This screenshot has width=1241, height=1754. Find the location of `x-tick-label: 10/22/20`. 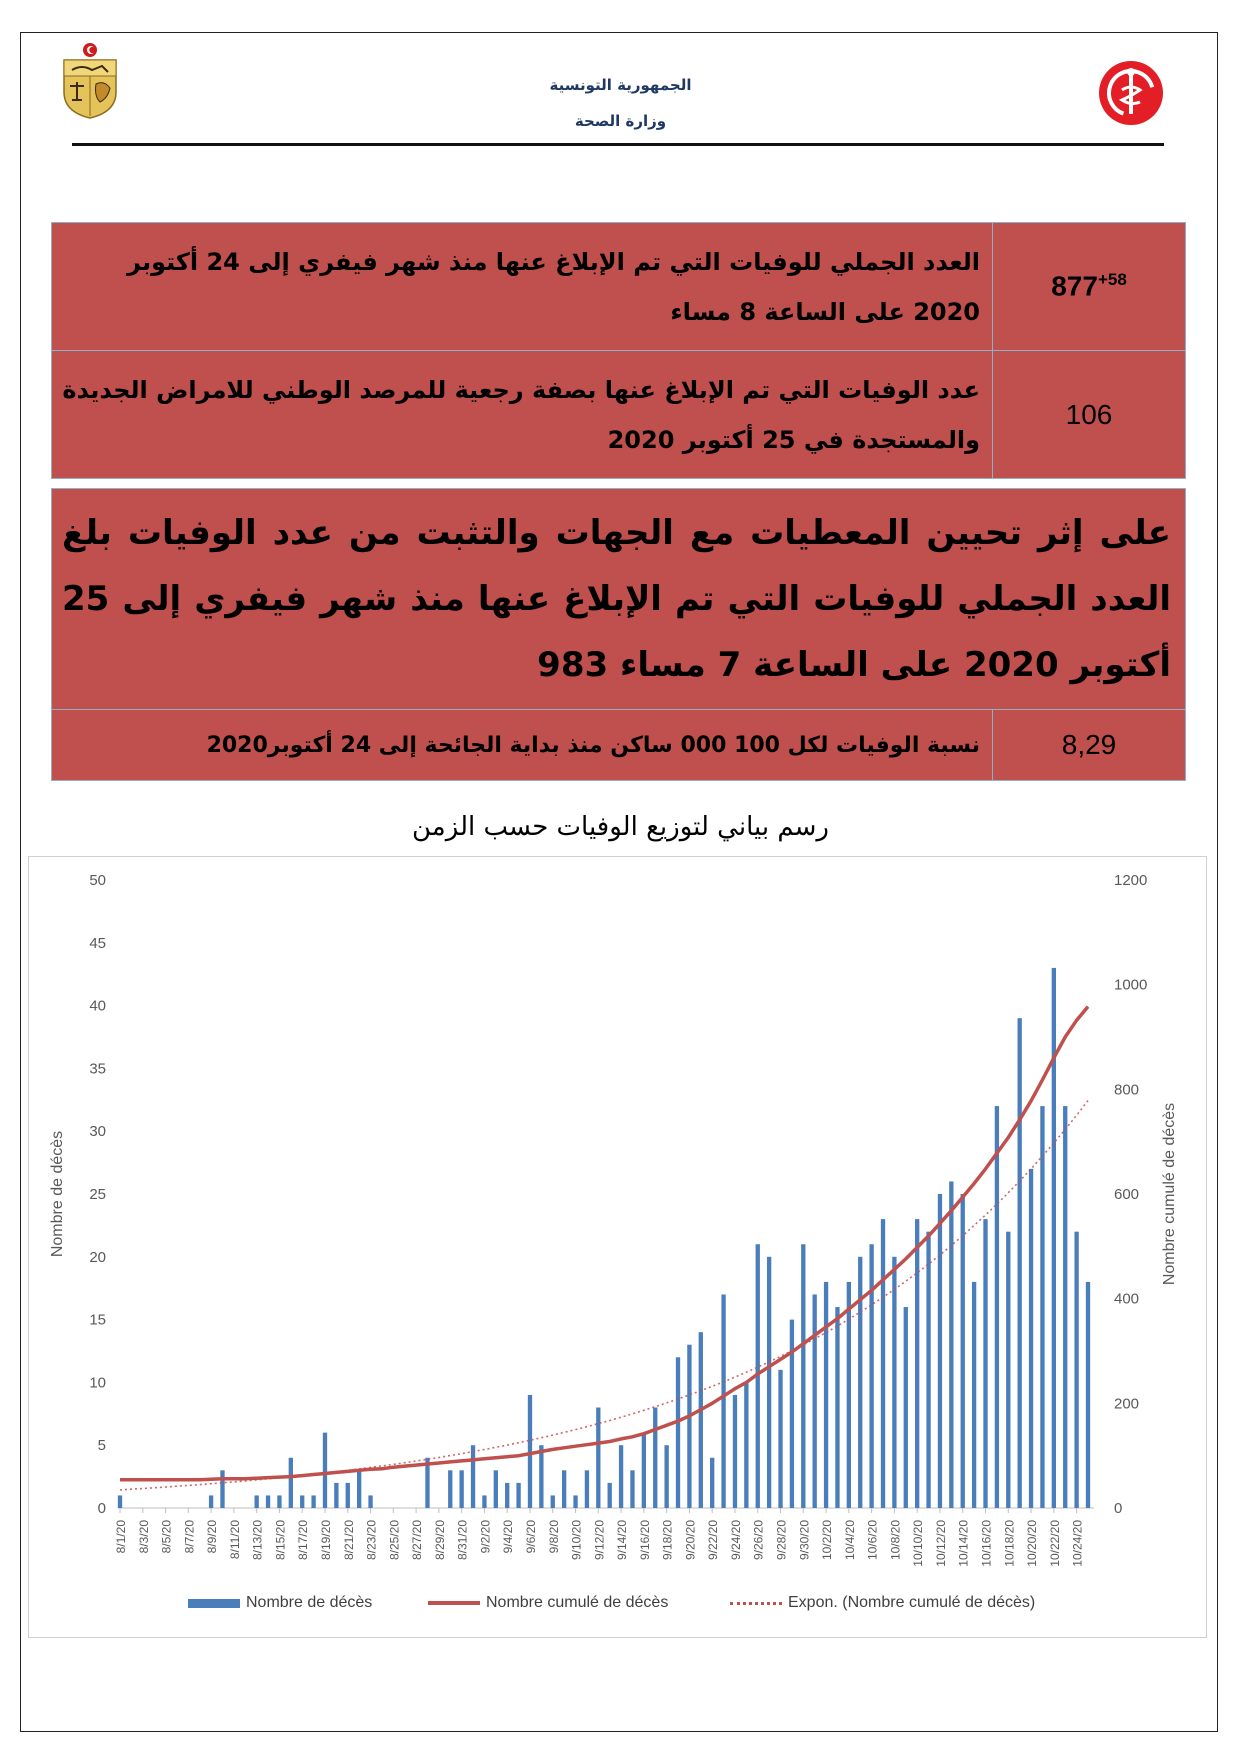

x-tick-label: 10/22/20 is located at coordinates (1055, 1543).